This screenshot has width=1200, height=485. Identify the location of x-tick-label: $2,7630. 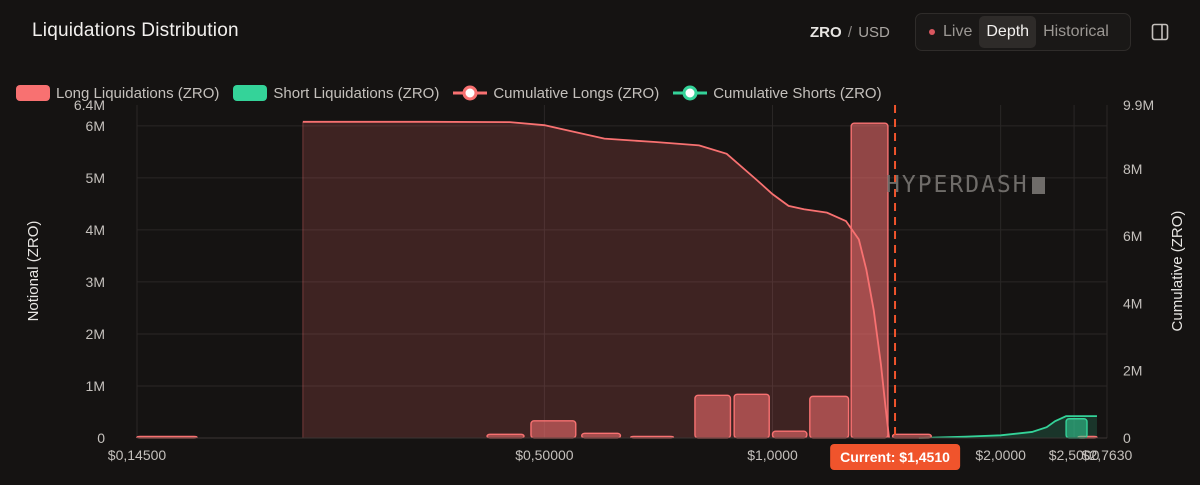
(1107, 455).